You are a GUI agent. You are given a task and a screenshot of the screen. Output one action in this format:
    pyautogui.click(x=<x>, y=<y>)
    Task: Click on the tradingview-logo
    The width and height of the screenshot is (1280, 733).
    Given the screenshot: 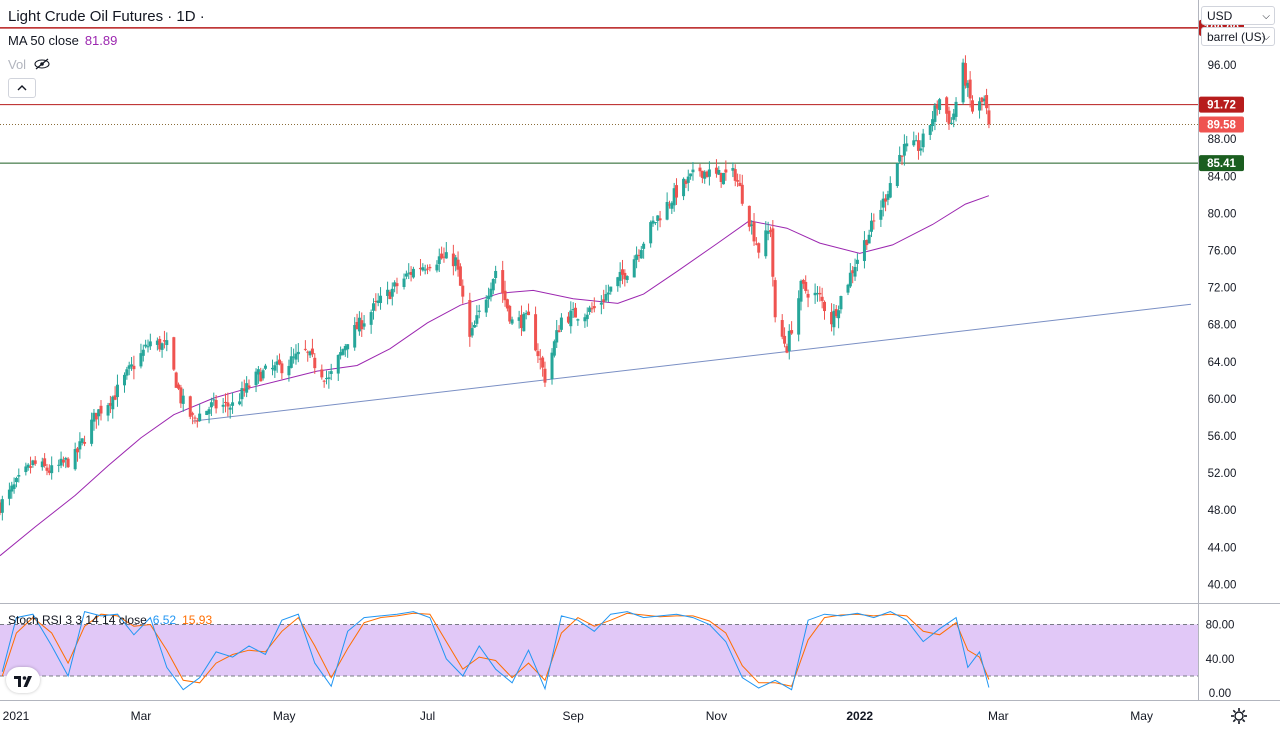 What is the action you would take?
    pyautogui.click(x=23, y=680)
    